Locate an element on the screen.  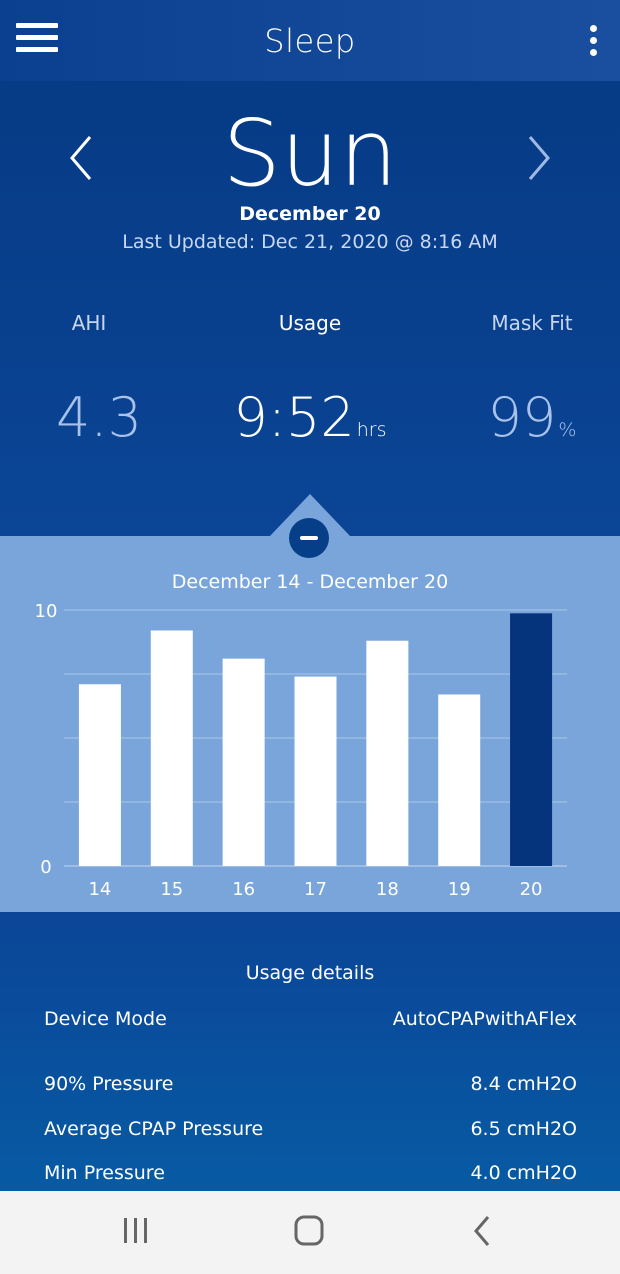
usage-value: 9:52 hrs is located at coordinates (310, 417).